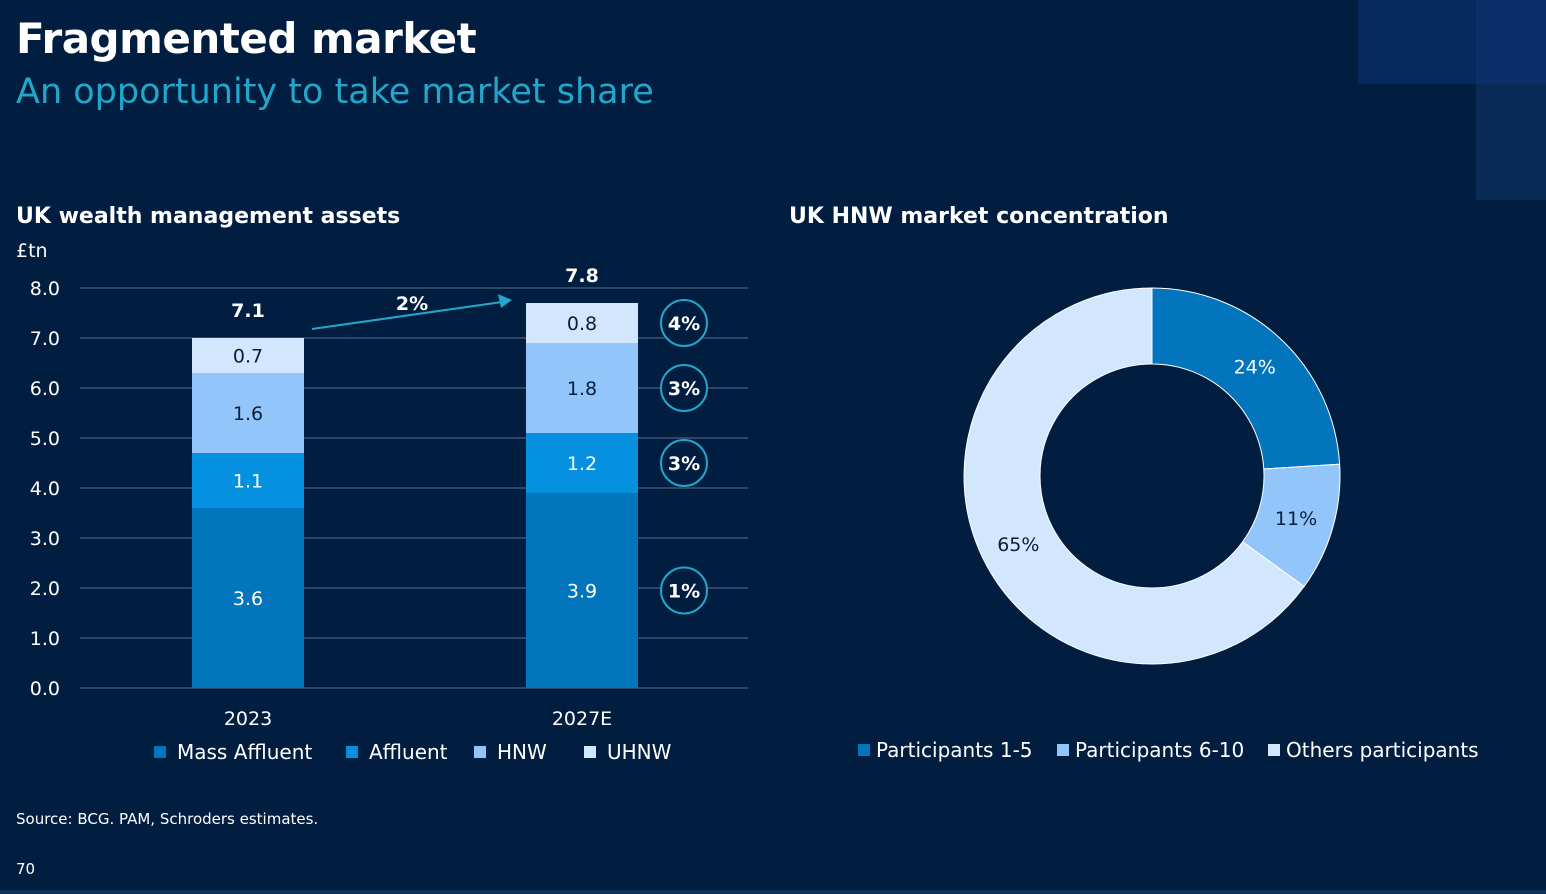  I want to click on y-tick-label: 6.0, so click(45, 389).